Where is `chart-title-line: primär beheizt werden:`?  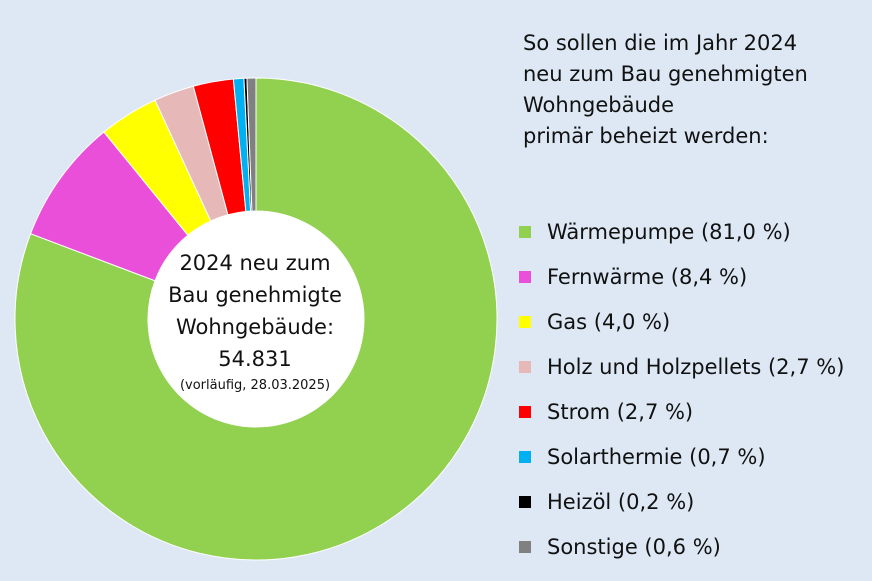 chart-title-line: primär beheizt werden: is located at coordinates (646, 136).